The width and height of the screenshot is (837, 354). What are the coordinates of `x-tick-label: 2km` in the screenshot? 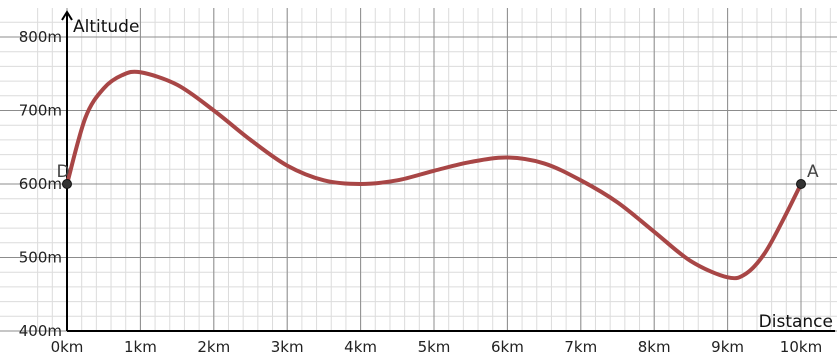 It's located at (213, 346).